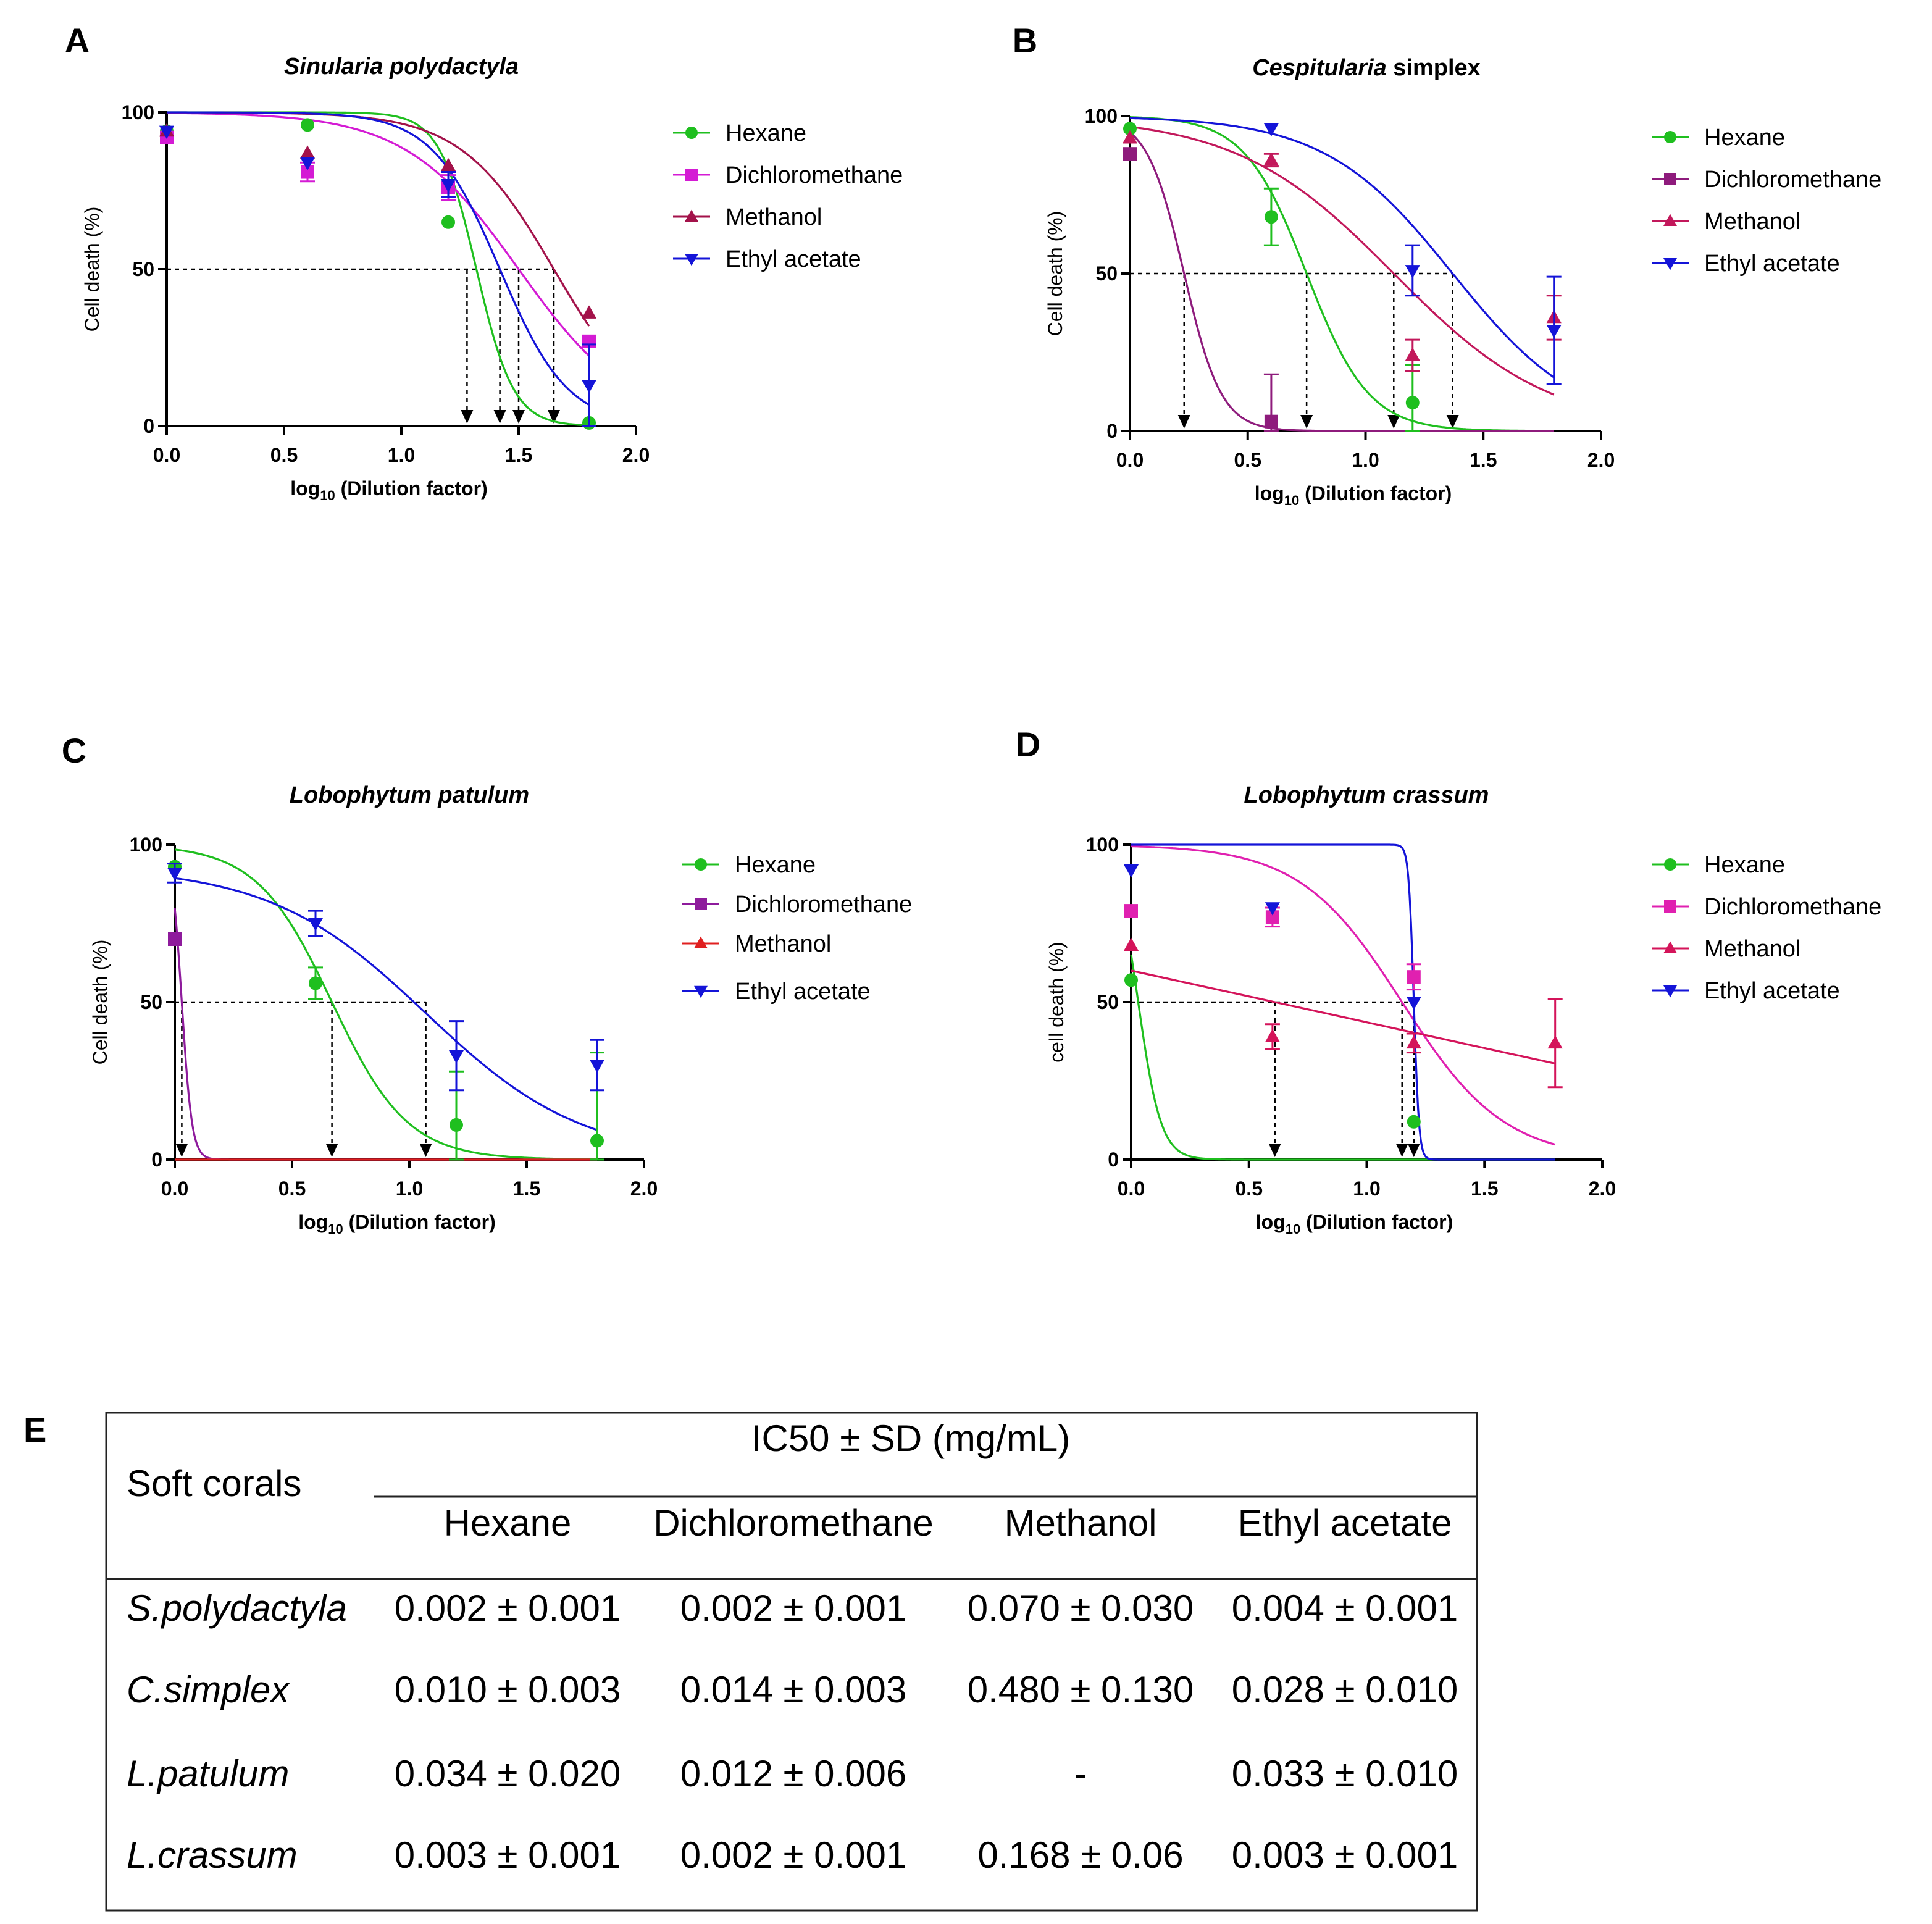 The width and height of the screenshot is (1932, 1924). Describe the element at coordinates (1366, 68) in the screenshot. I see `chart-title: Cespitularia simplex` at that location.